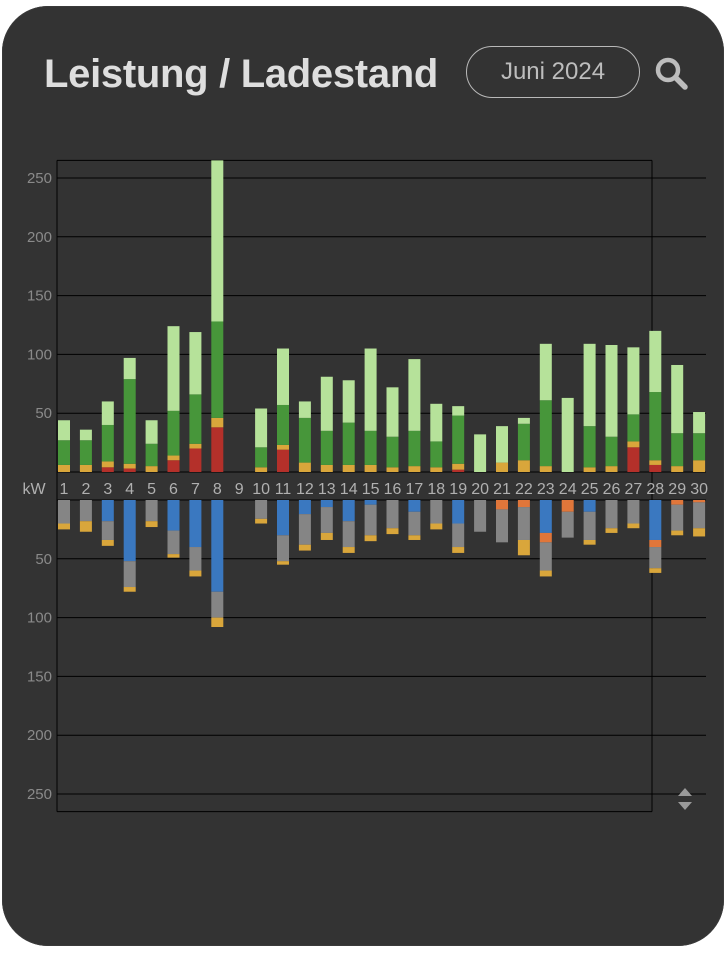 The height and width of the screenshot is (958, 726). I want to click on x-tick-label: 9, so click(239, 489).